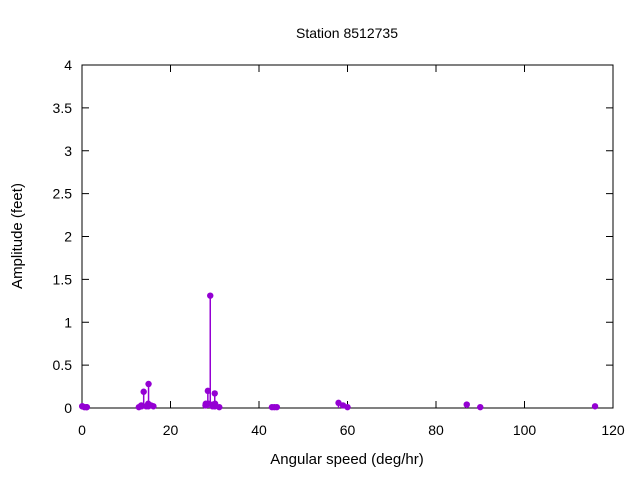 Image resolution: width=640 pixels, height=480 pixels. Describe the element at coordinates (68, 65) in the screenshot. I see `y-tick-label: 4` at that location.